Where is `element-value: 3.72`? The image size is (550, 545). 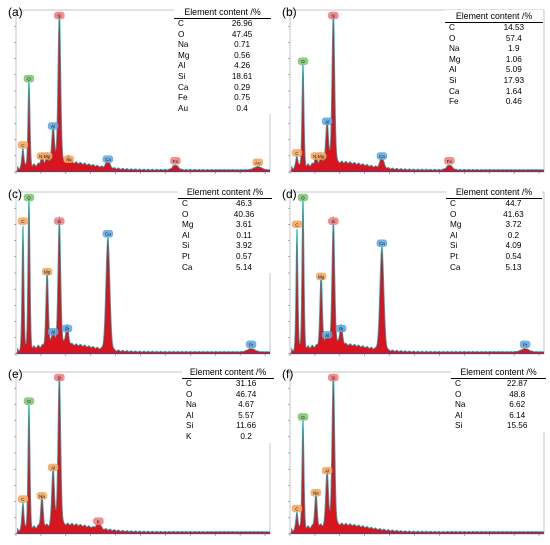
element-value: 3.72 is located at coordinates (513, 225).